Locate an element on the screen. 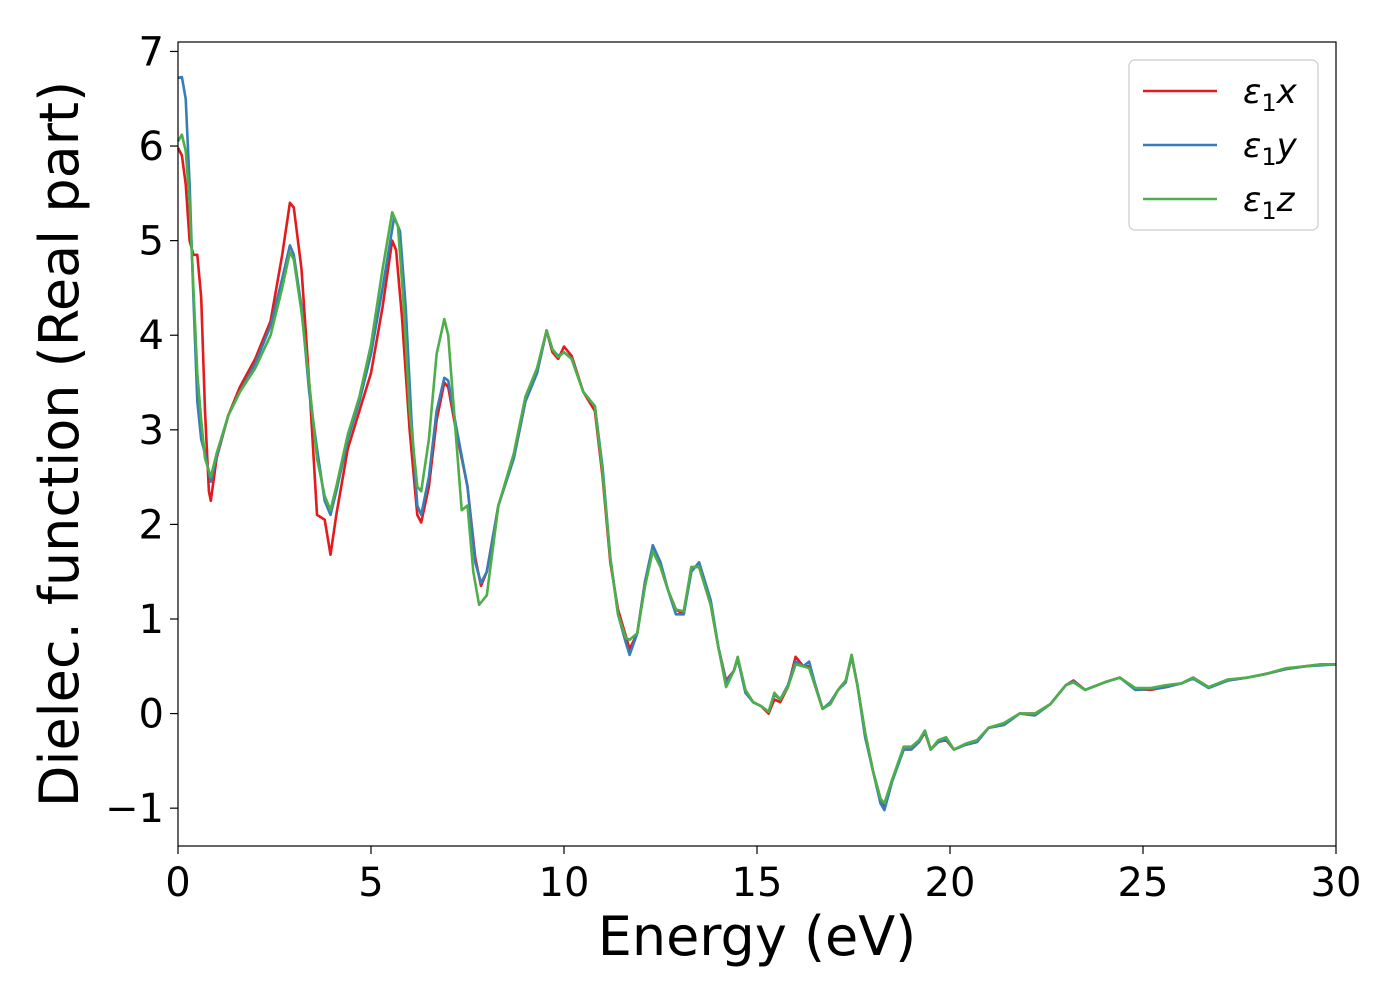 This screenshot has height=1004, width=1400. y-tick-label: 1 is located at coordinates (151, 620).